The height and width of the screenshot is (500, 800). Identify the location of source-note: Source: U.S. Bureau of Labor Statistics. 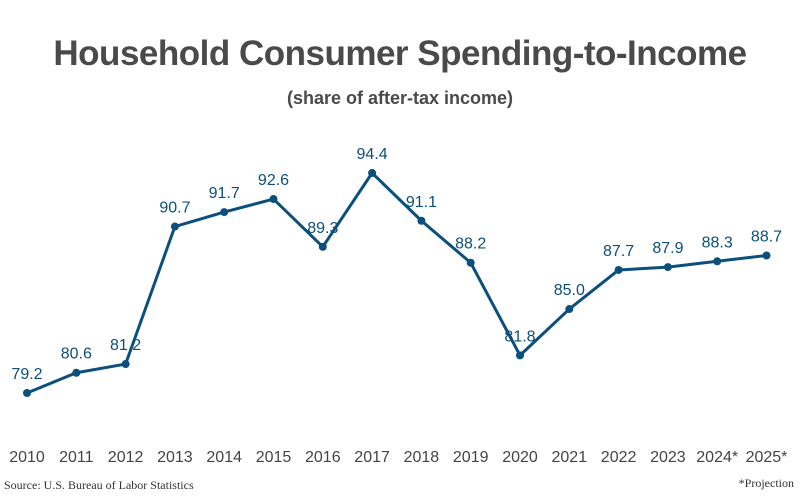
(99, 485).